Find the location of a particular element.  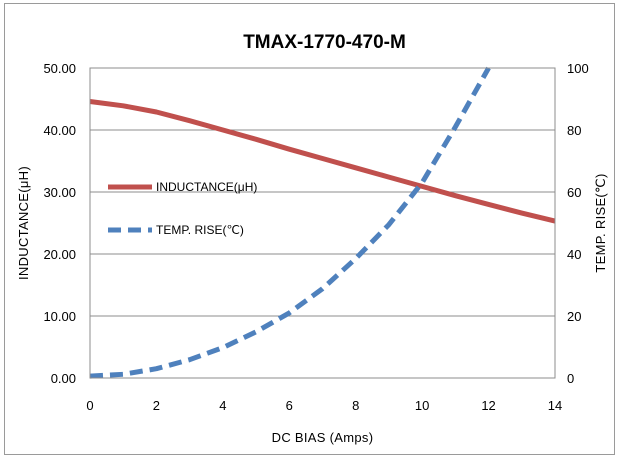

y-right-tick-label: 20 is located at coordinates (574, 316).